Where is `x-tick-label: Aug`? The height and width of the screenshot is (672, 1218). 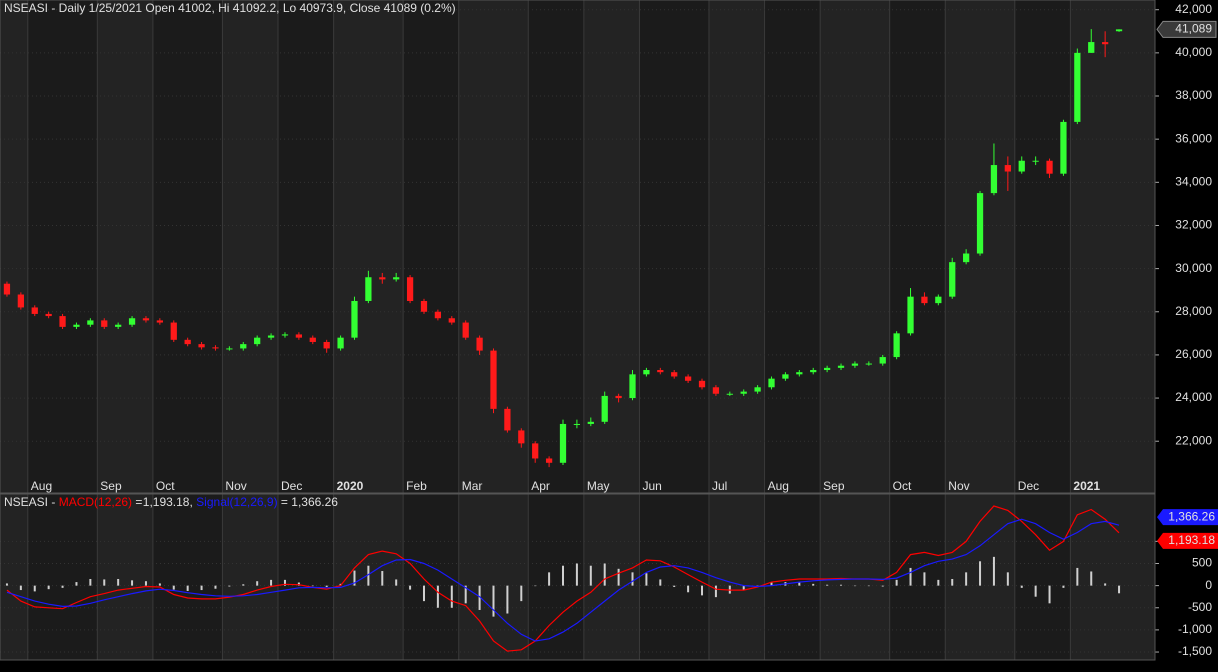 x-tick-label: Aug is located at coordinates (778, 486).